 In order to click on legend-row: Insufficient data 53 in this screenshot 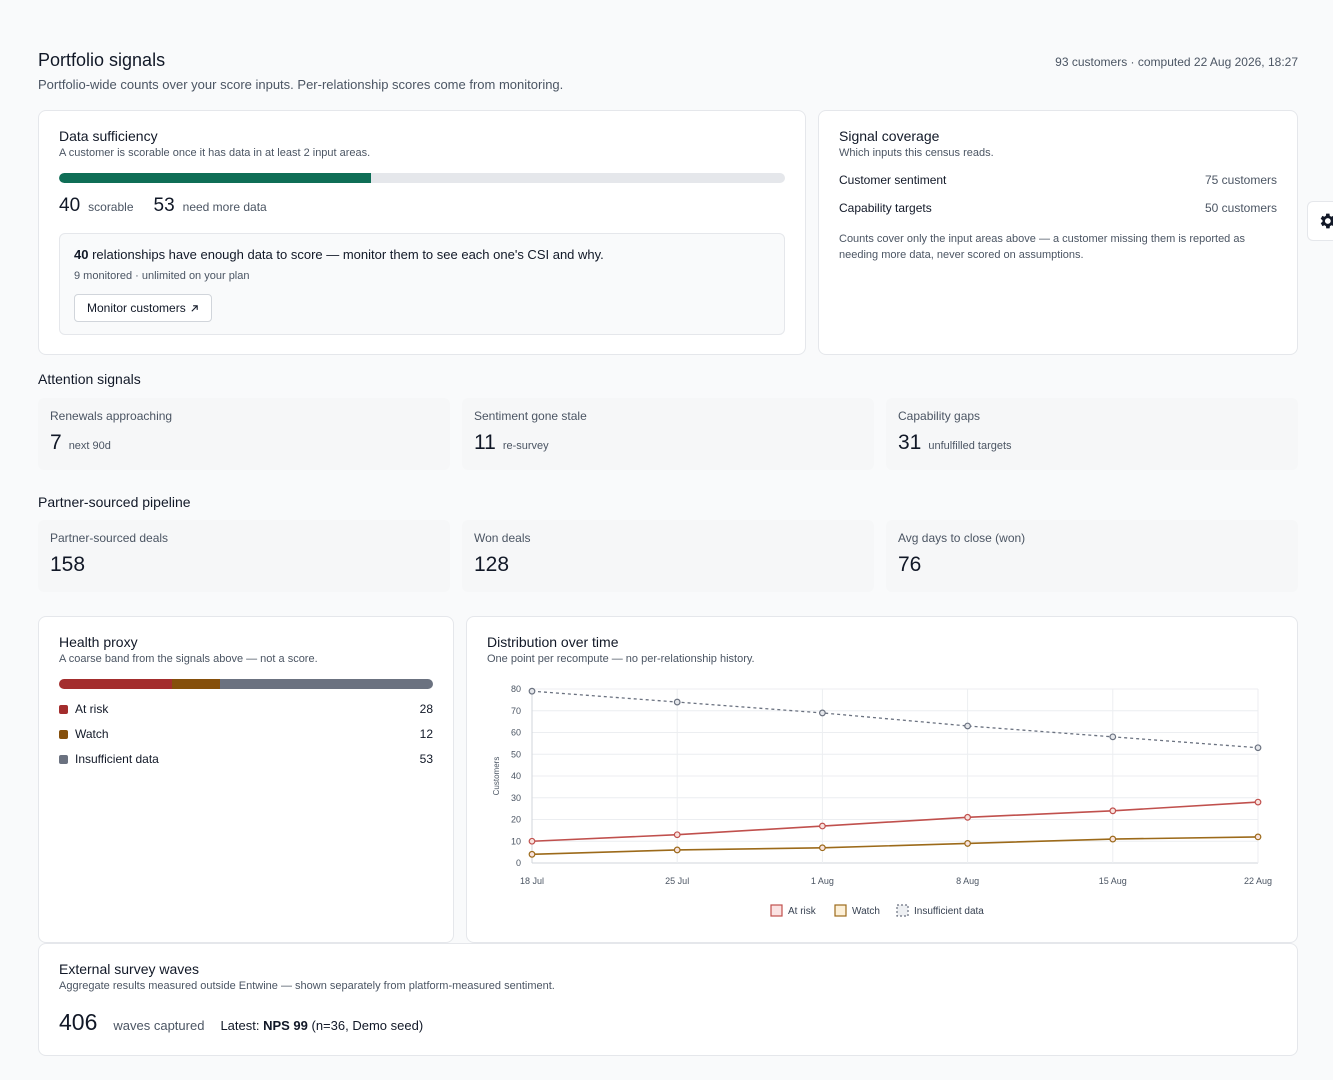, I will do `click(246, 759)`.